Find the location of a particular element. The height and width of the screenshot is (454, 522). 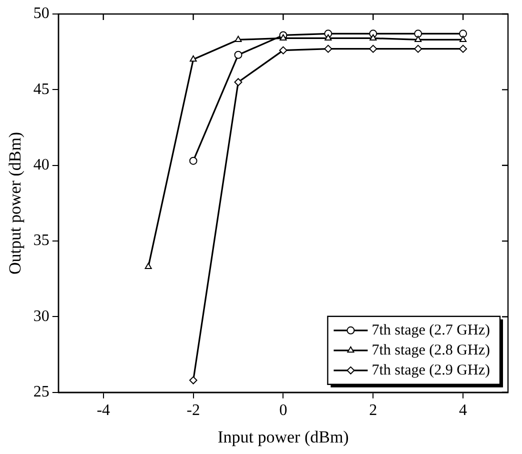

x-tick-label: -4 is located at coordinates (103, 411).